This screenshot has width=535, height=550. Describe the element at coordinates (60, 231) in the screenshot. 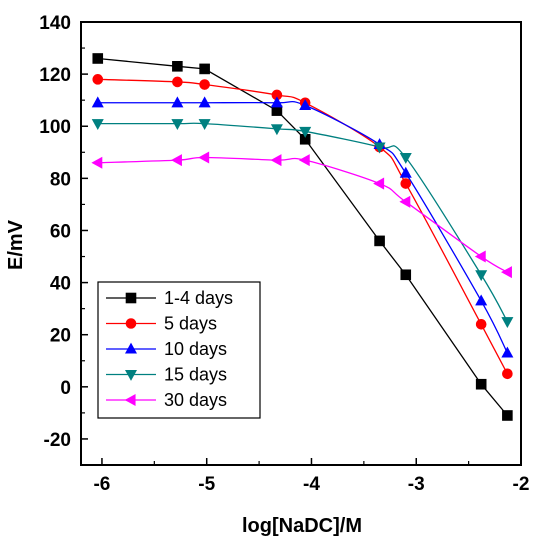

I see `y-tick-label: 60` at that location.